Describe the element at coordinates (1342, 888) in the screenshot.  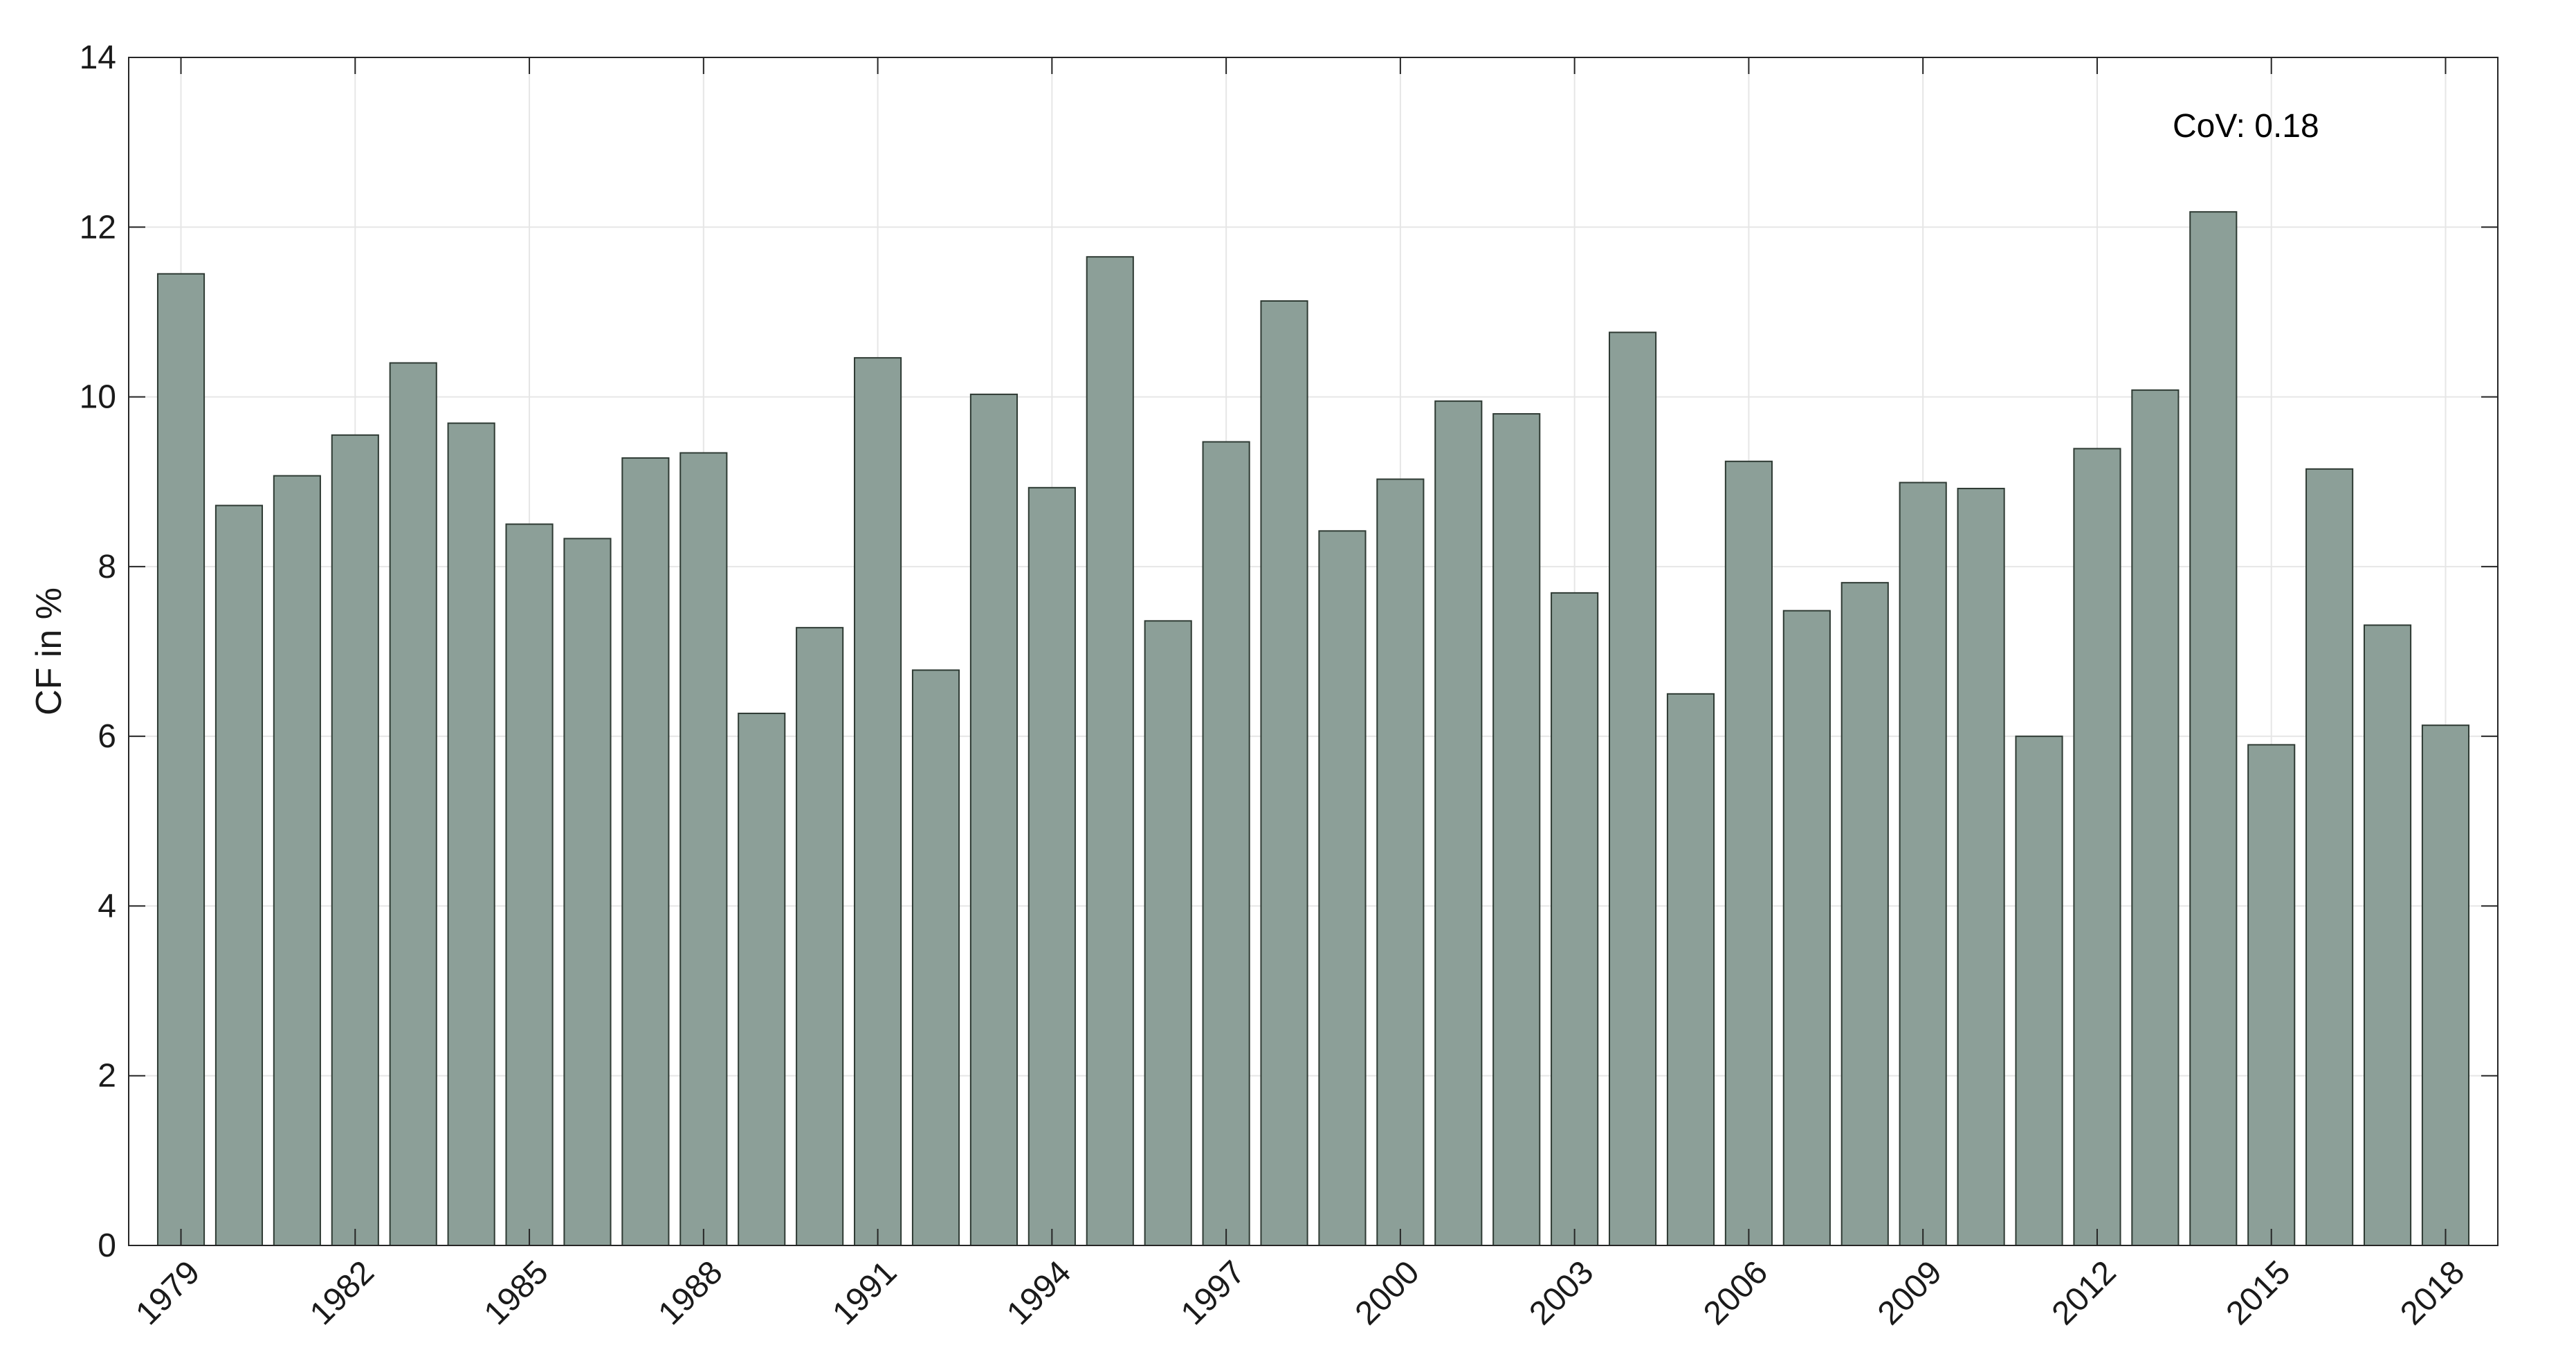
I see `bar-1999` at that location.